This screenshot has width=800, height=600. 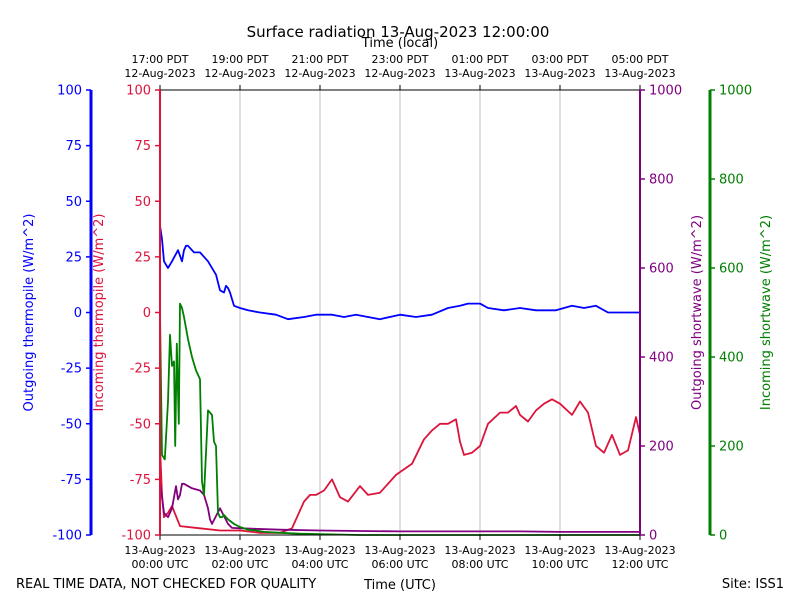 I want to click on incoming_thermopile-tick-label: 100, so click(x=138, y=91).